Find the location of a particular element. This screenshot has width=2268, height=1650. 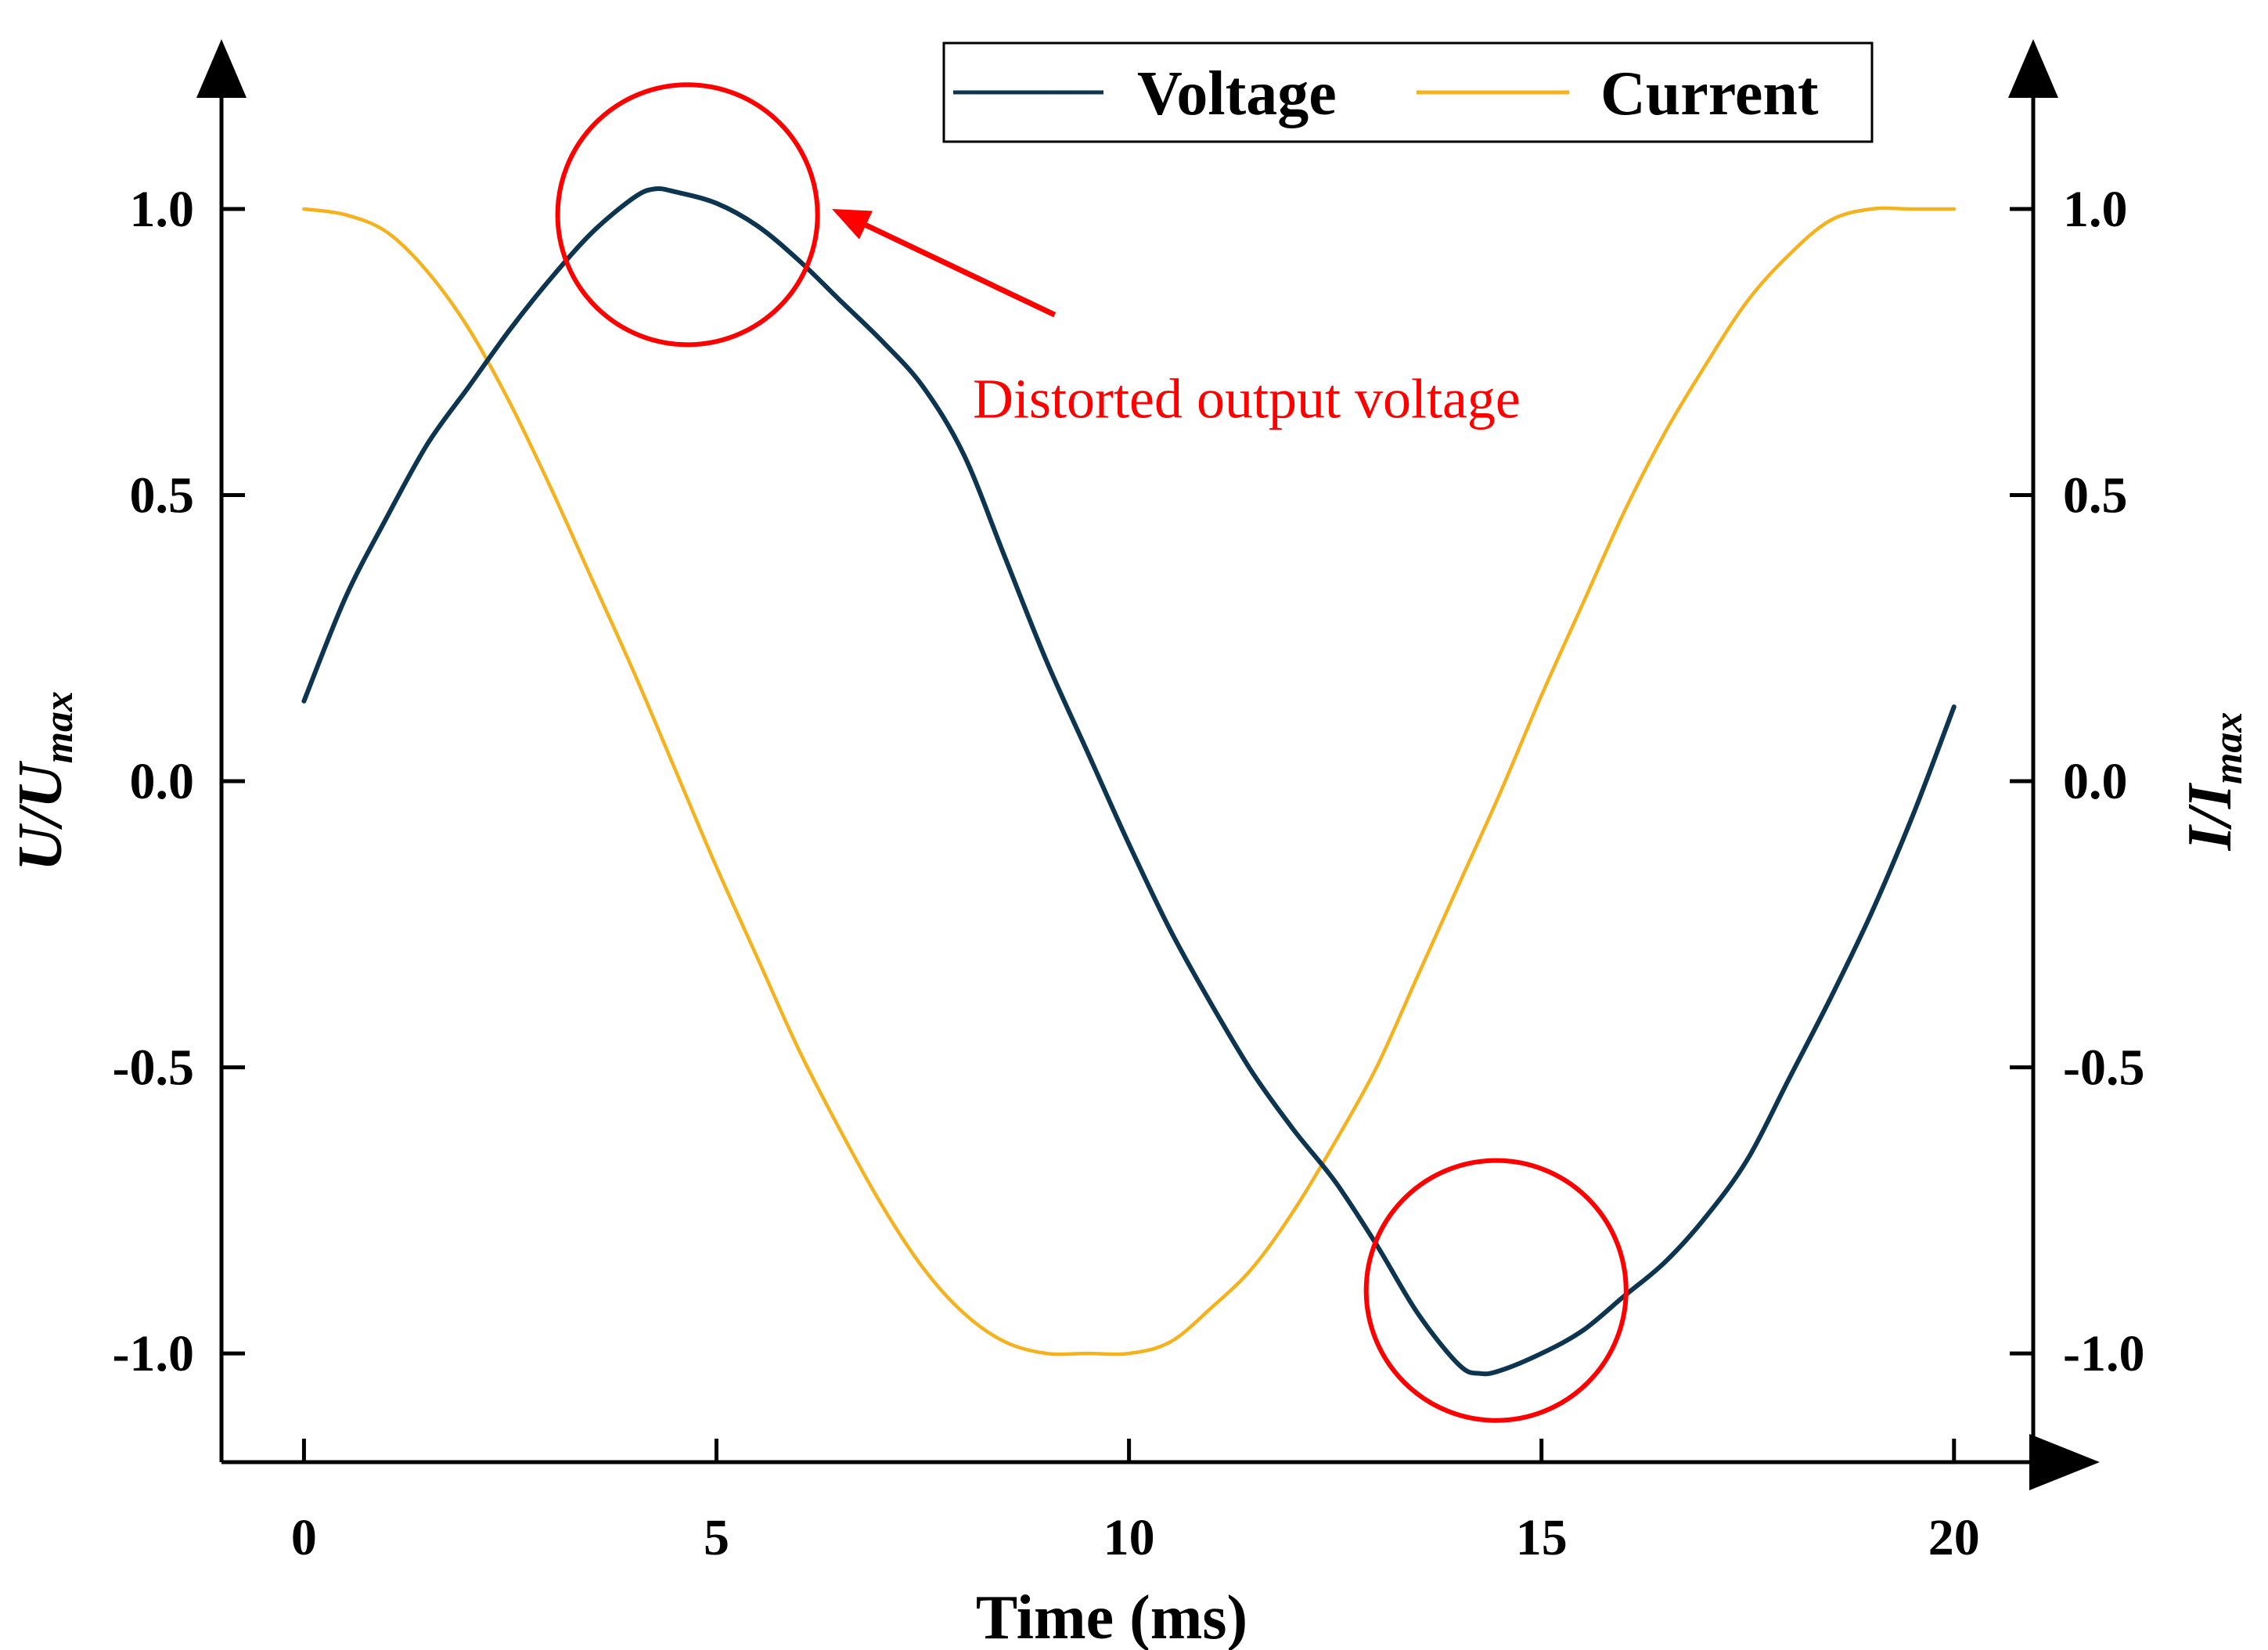

highlight-circle-voltage-trough is located at coordinates (1496, 1290).